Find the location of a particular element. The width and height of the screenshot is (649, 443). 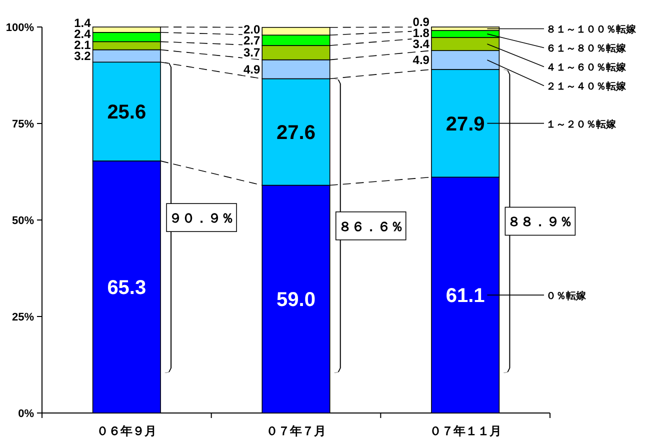

data-label: 27.9 is located at coordinates (465, 124).